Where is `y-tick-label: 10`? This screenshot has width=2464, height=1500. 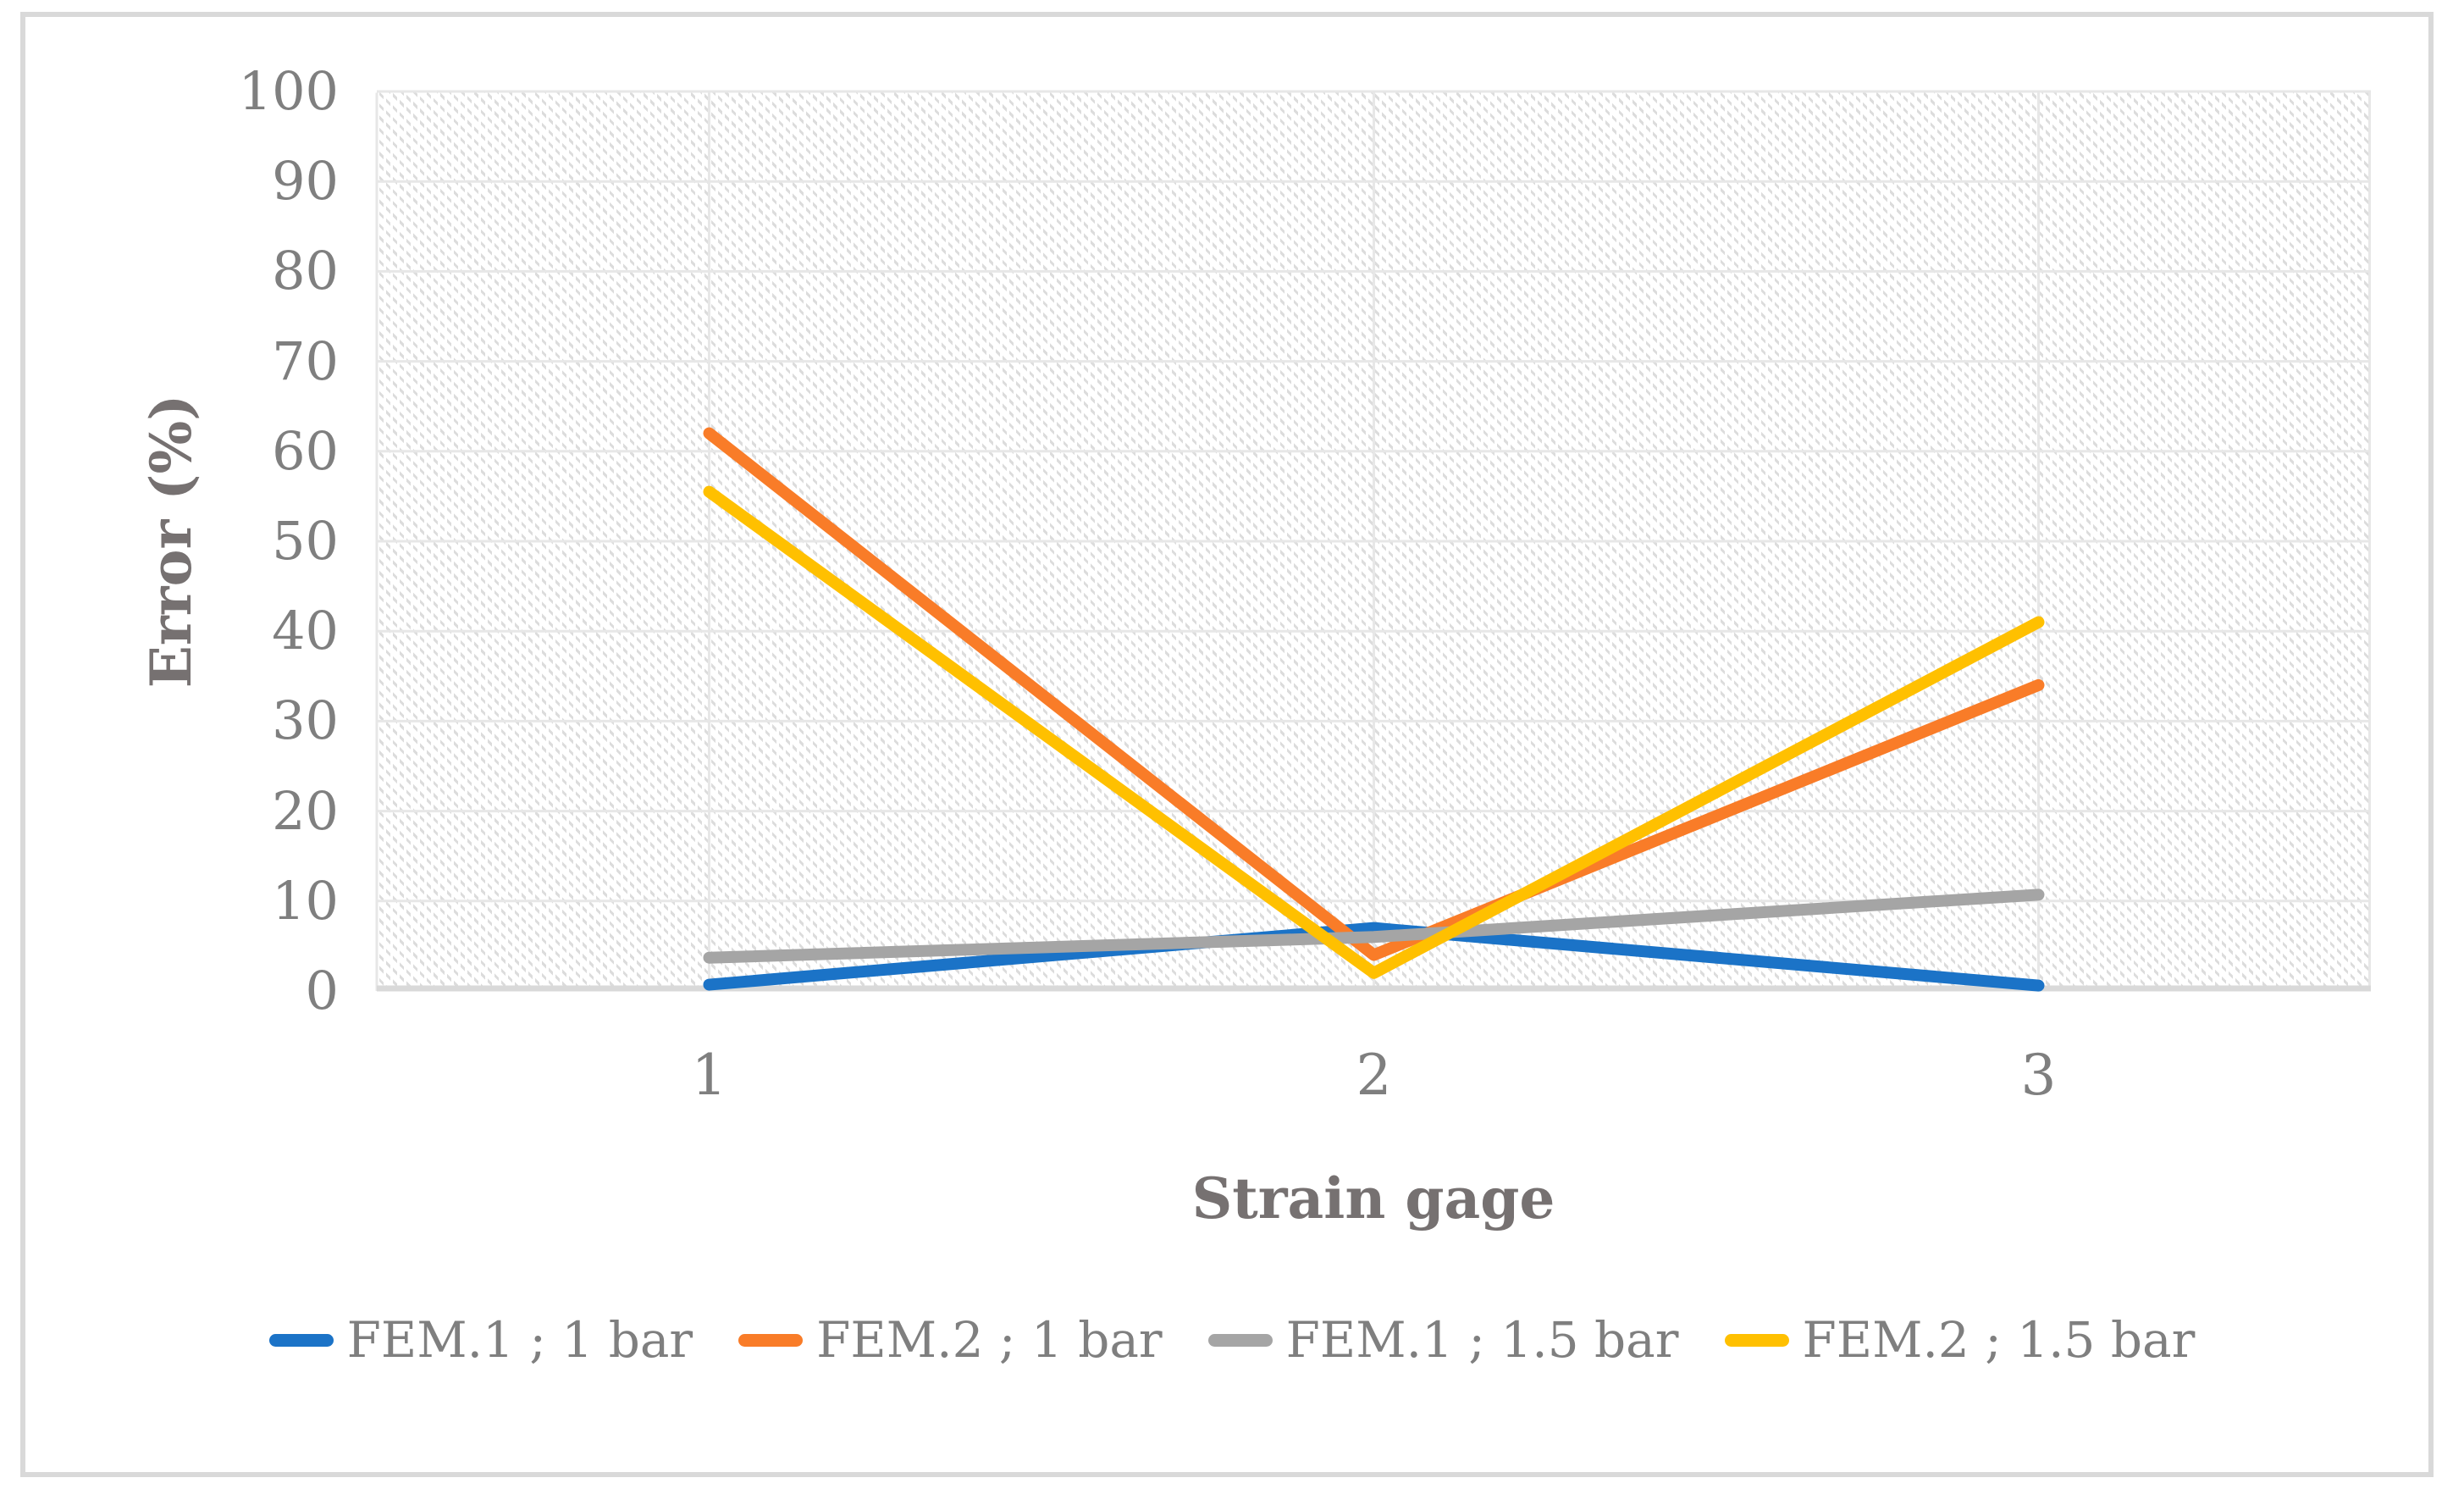
y-tick-label: 10 is located at coordinates (305, 901).